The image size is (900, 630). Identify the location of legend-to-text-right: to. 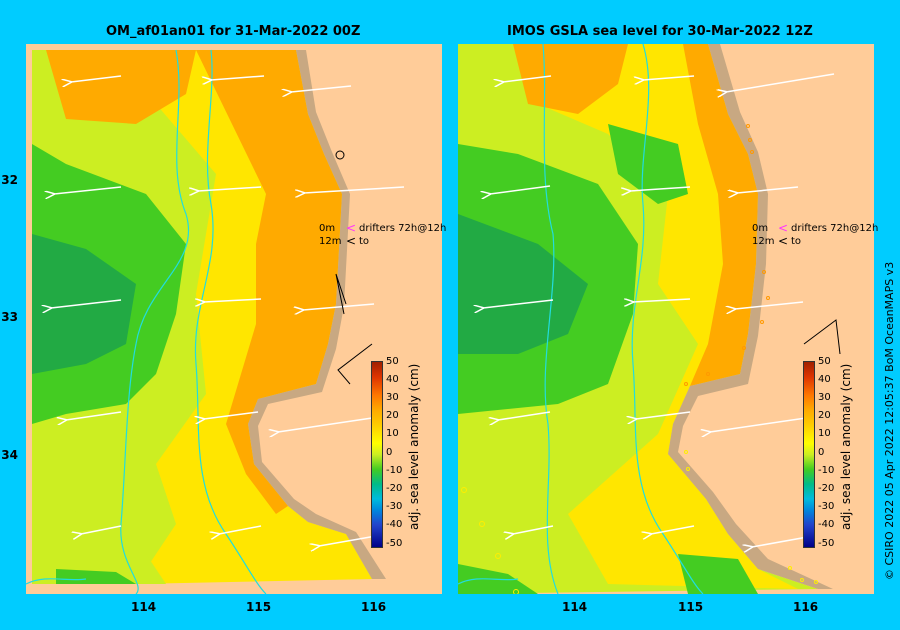
(796, 241).